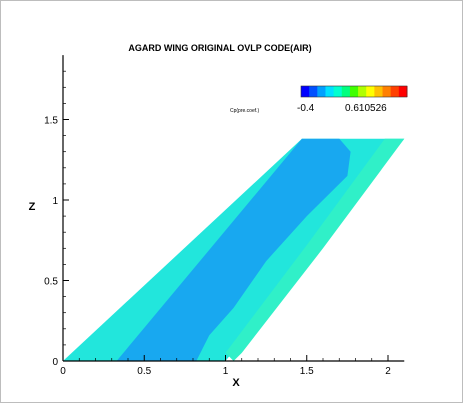  Describe the element at coordinates (55, 201) in the screenshot. I see `y-tick-label: 1` at that location.